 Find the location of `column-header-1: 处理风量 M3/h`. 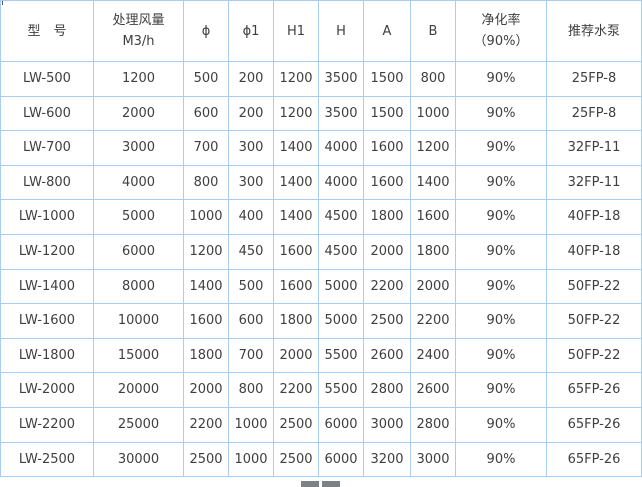

column-header-1: 处理风量 M3/h is located at coordinates (138, 31).